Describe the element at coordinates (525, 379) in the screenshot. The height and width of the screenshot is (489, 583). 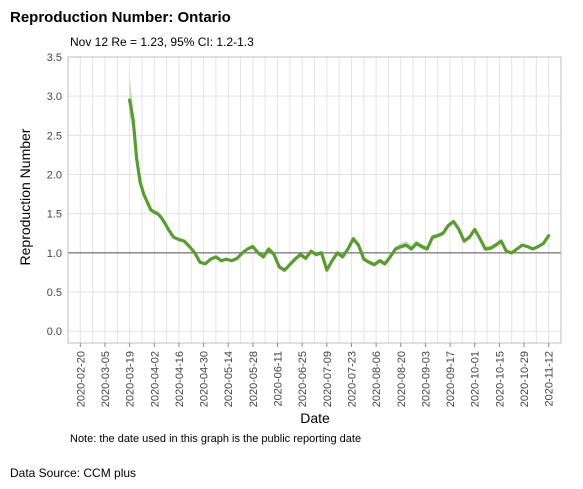
I see `x-tick-label: 2020-10-29` at that location.